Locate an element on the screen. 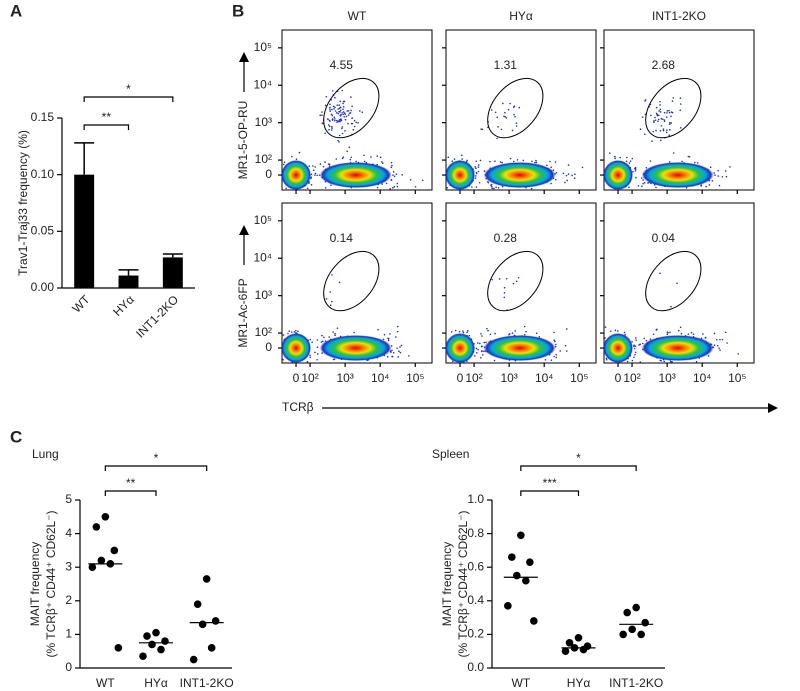 The image size is (800, 691). error-bar is located at coordinates (128, 272).